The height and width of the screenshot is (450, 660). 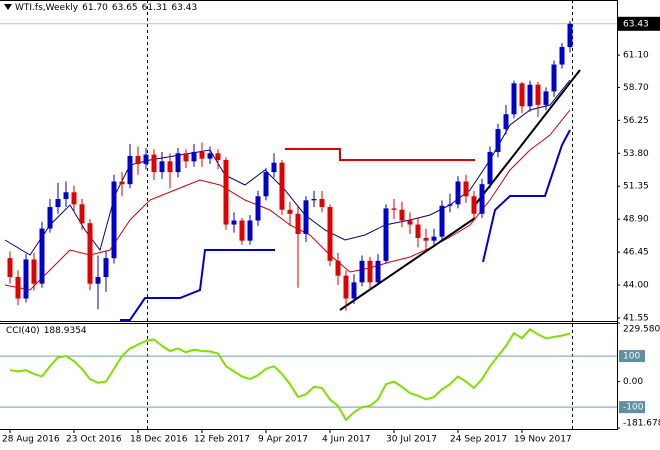 I want to click on x-tick-label: 23 Oct 2016, so click(x=94, y=440).